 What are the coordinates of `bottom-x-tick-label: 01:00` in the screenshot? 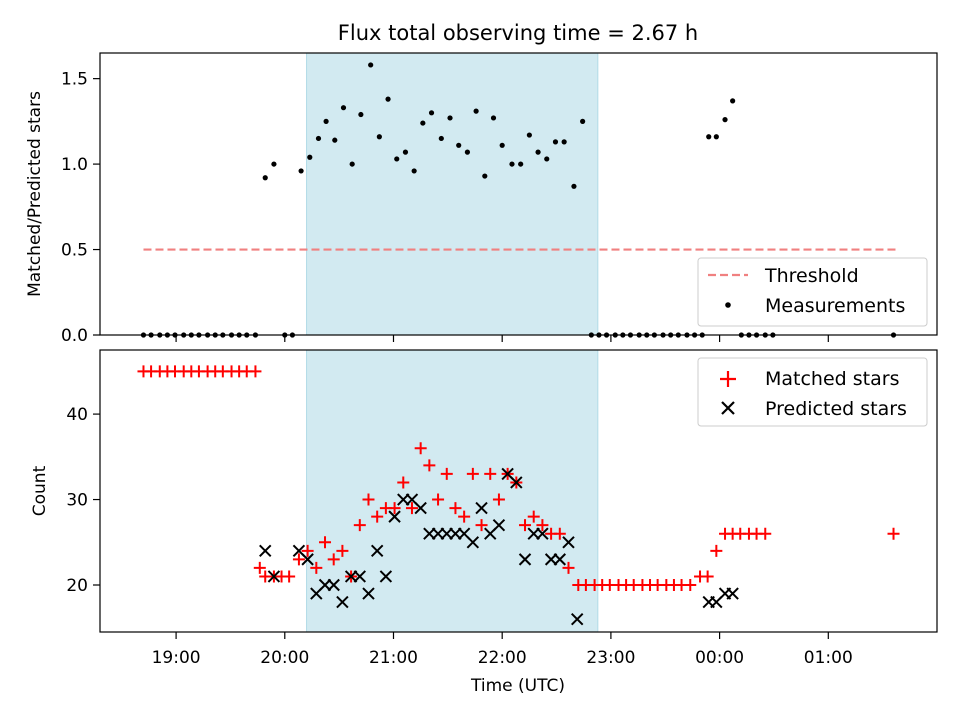 It's located at (828, 658).